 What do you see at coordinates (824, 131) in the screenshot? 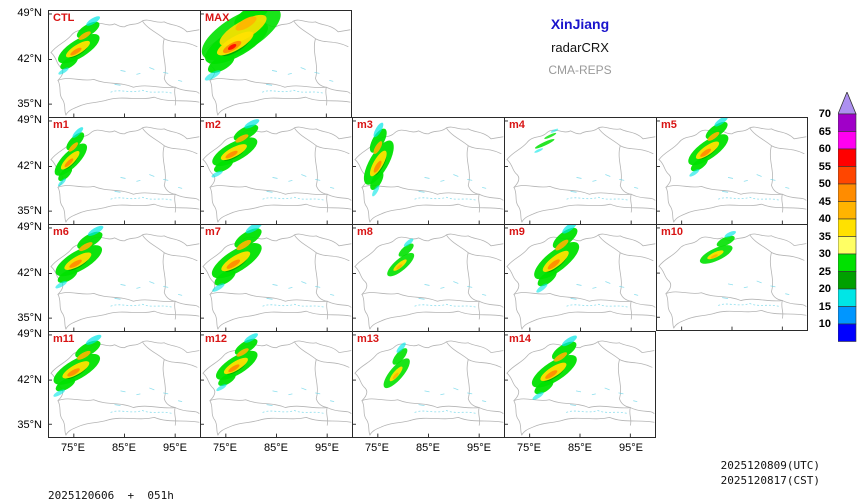
I see `colorbar-label-65: 65` at bounding box center [824, 131].